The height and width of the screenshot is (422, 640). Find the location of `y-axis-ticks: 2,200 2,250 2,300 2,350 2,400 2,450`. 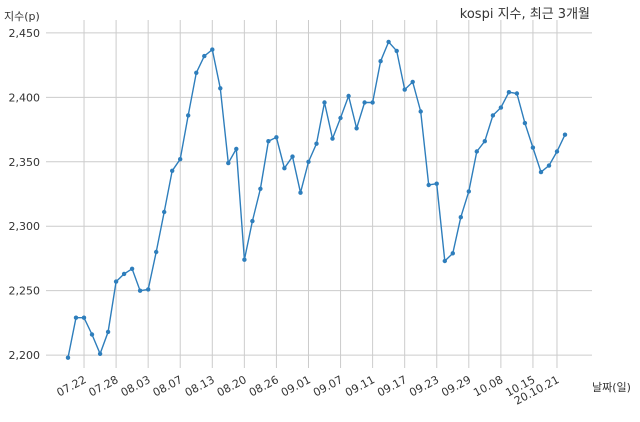

y-axis-ticks: 2,200 2,250 2,300 2,350 2,400 2,450 is located at coordinates (25, 194).